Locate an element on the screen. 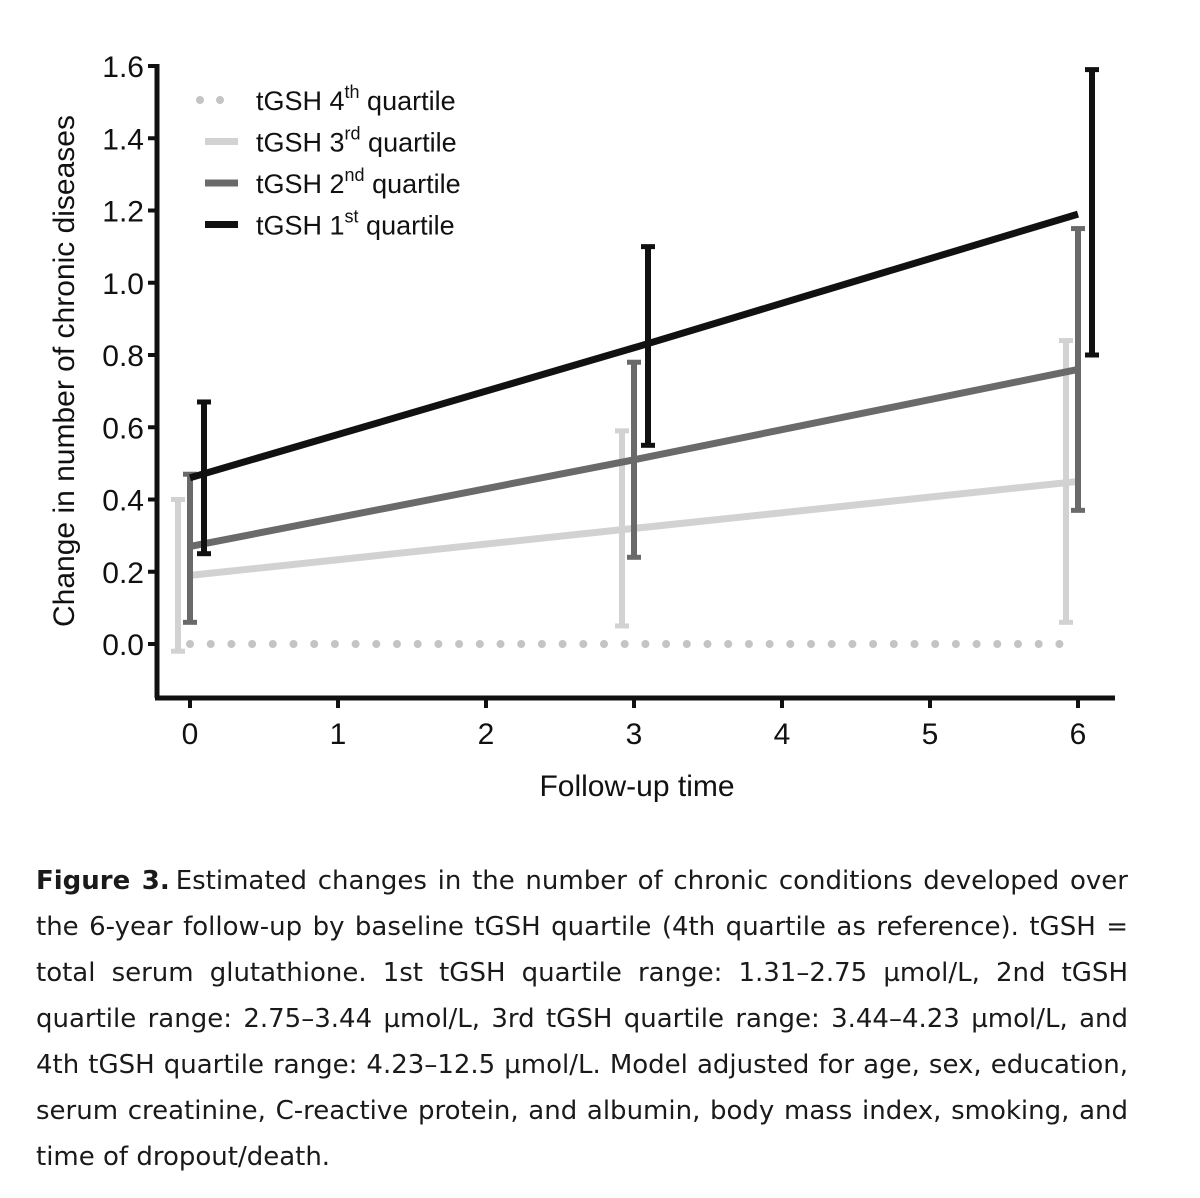 The image size is (1200, 1198). x-axis-label: Follow-up time is located at coordinates (636, 786).